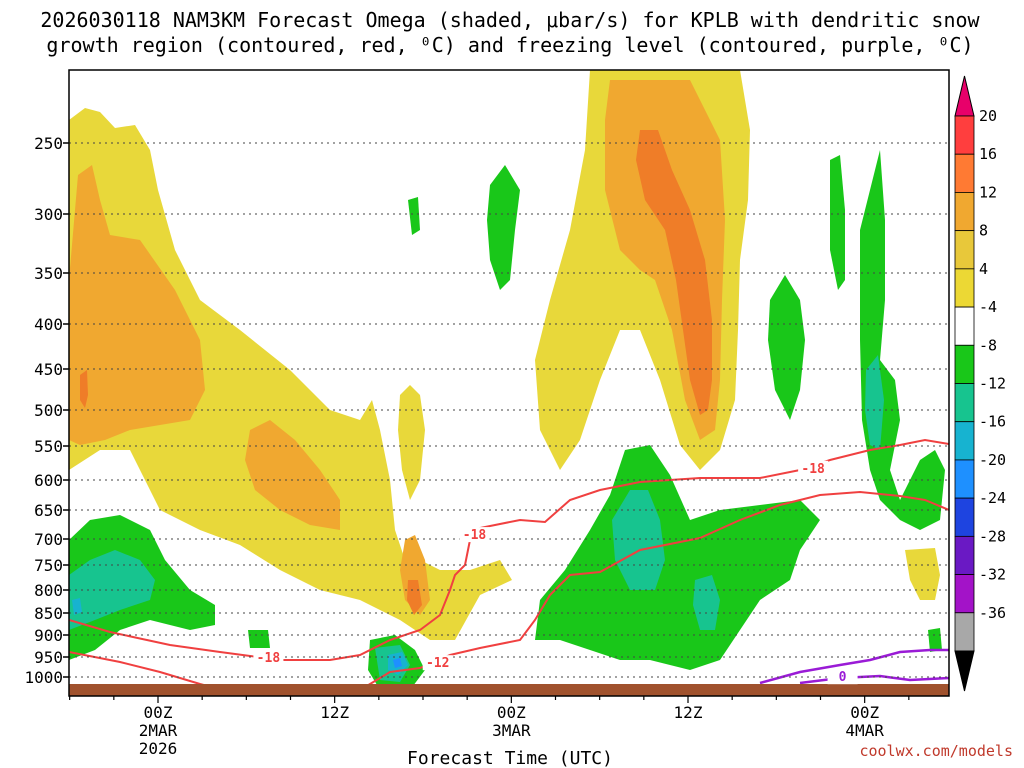 This screenshot has width=1024, height=768. Describe the element at coordinates (48, 539) in the screenshot. I see `y-tick-label-700: 700` at that location.